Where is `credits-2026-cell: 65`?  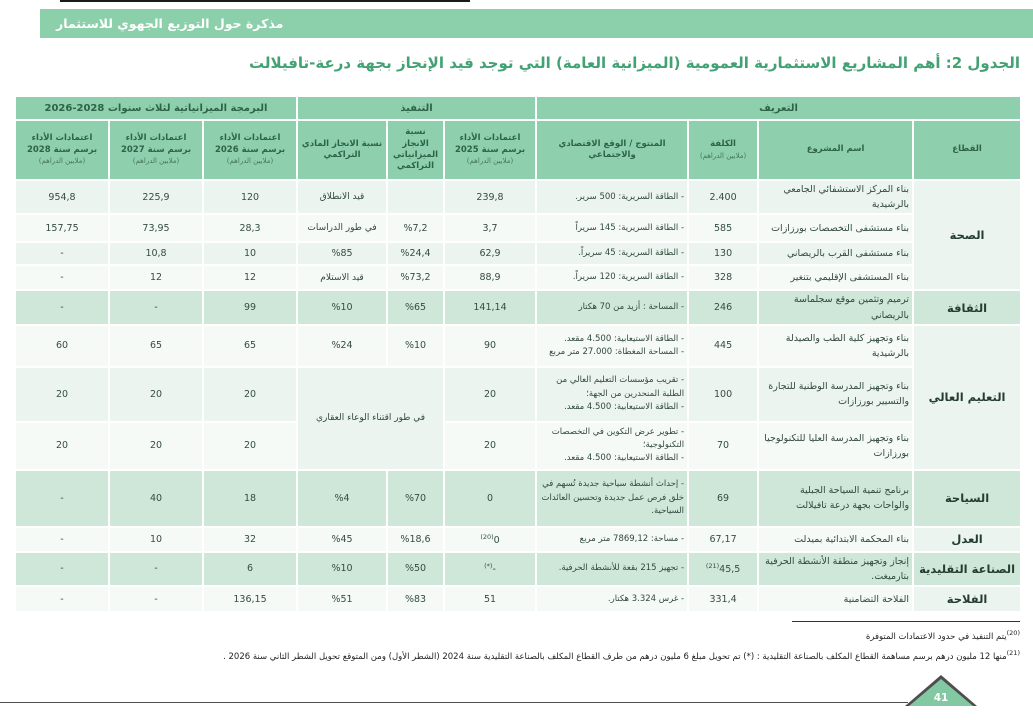
credits-2026-cell: 65 is located at coordinates (250, 345).